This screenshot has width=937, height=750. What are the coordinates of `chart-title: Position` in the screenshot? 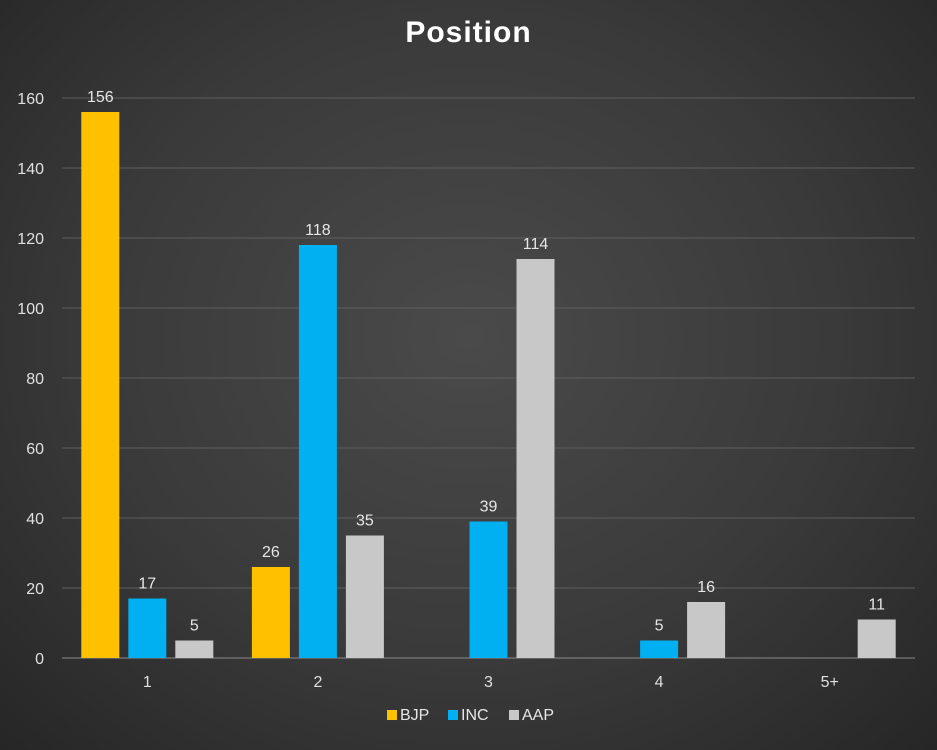 It's located at (468, 32).